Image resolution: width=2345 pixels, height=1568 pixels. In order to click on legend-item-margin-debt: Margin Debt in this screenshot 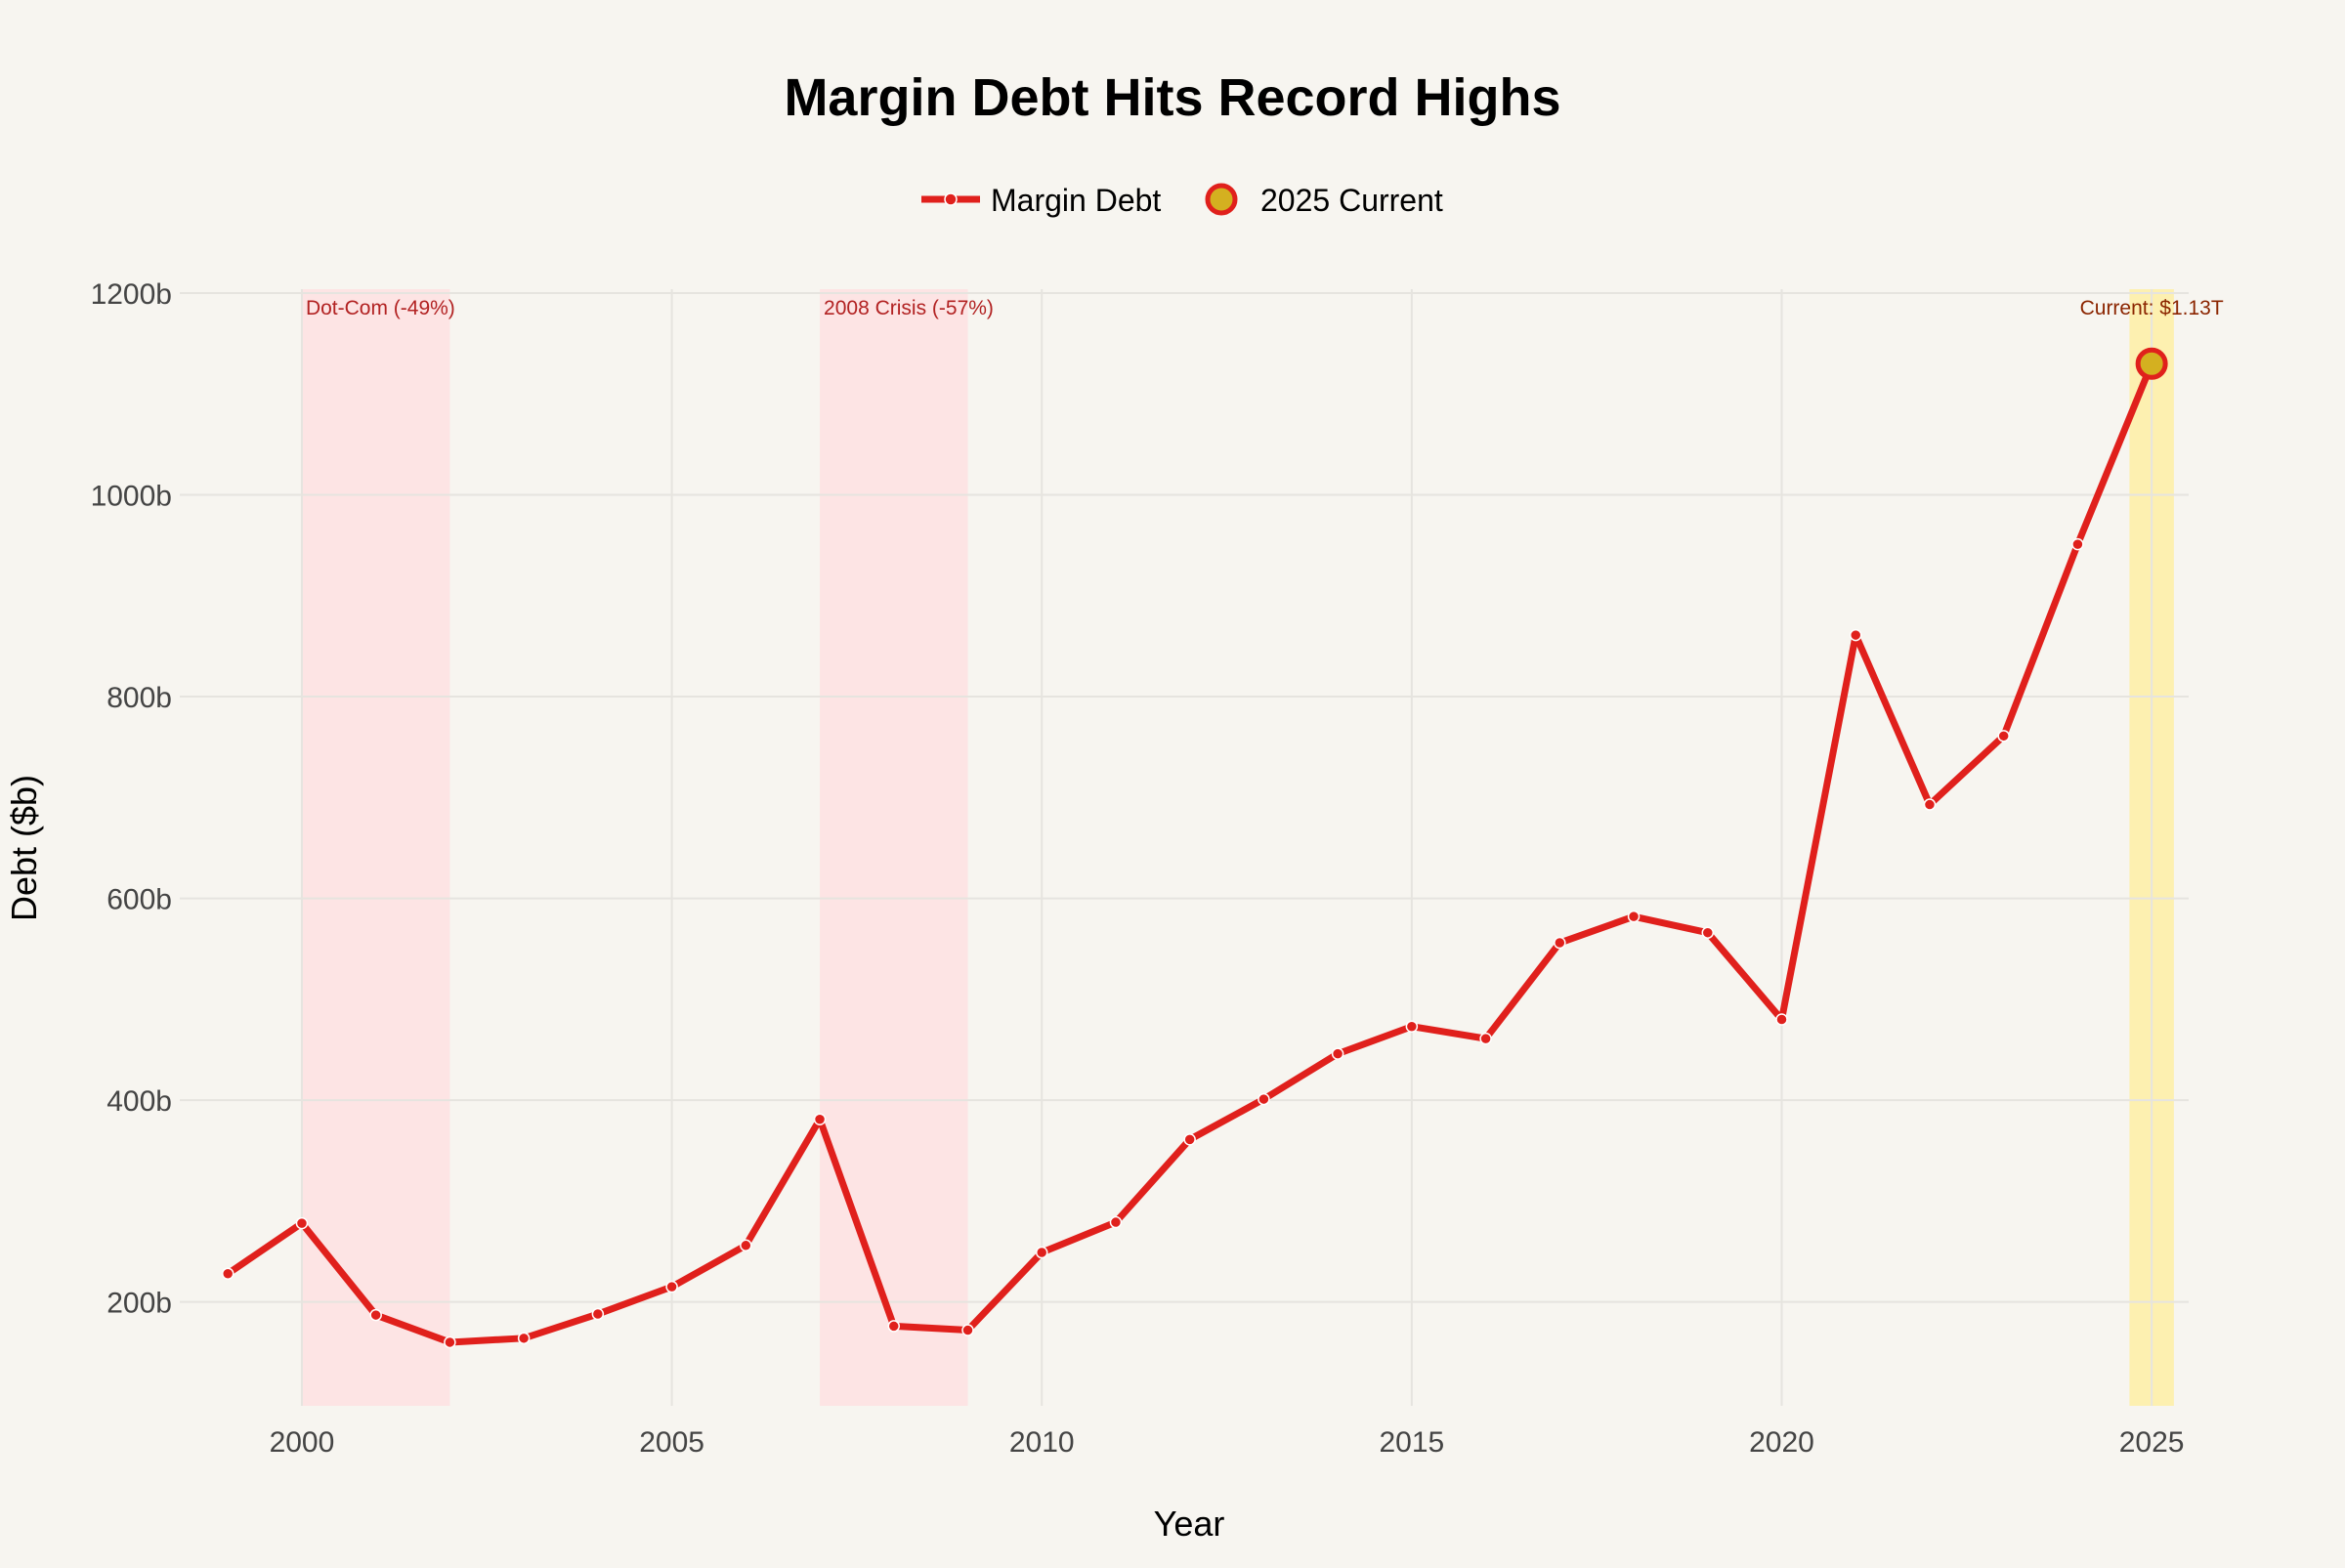, I will do `click(1041, 200)`.